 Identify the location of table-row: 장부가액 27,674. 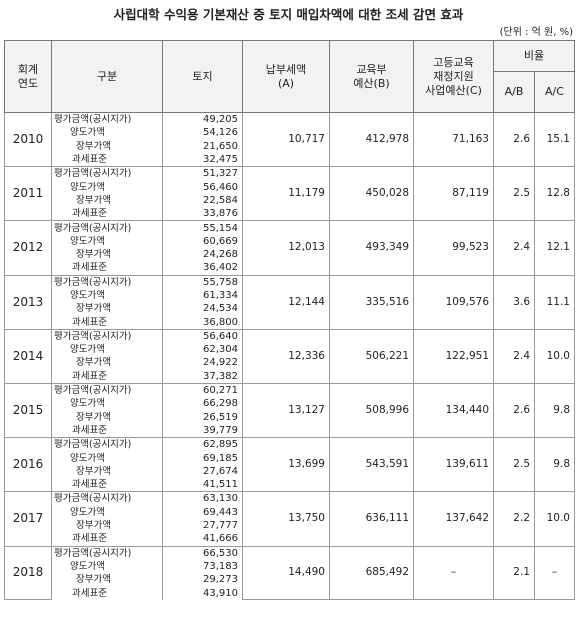
(290, 471).